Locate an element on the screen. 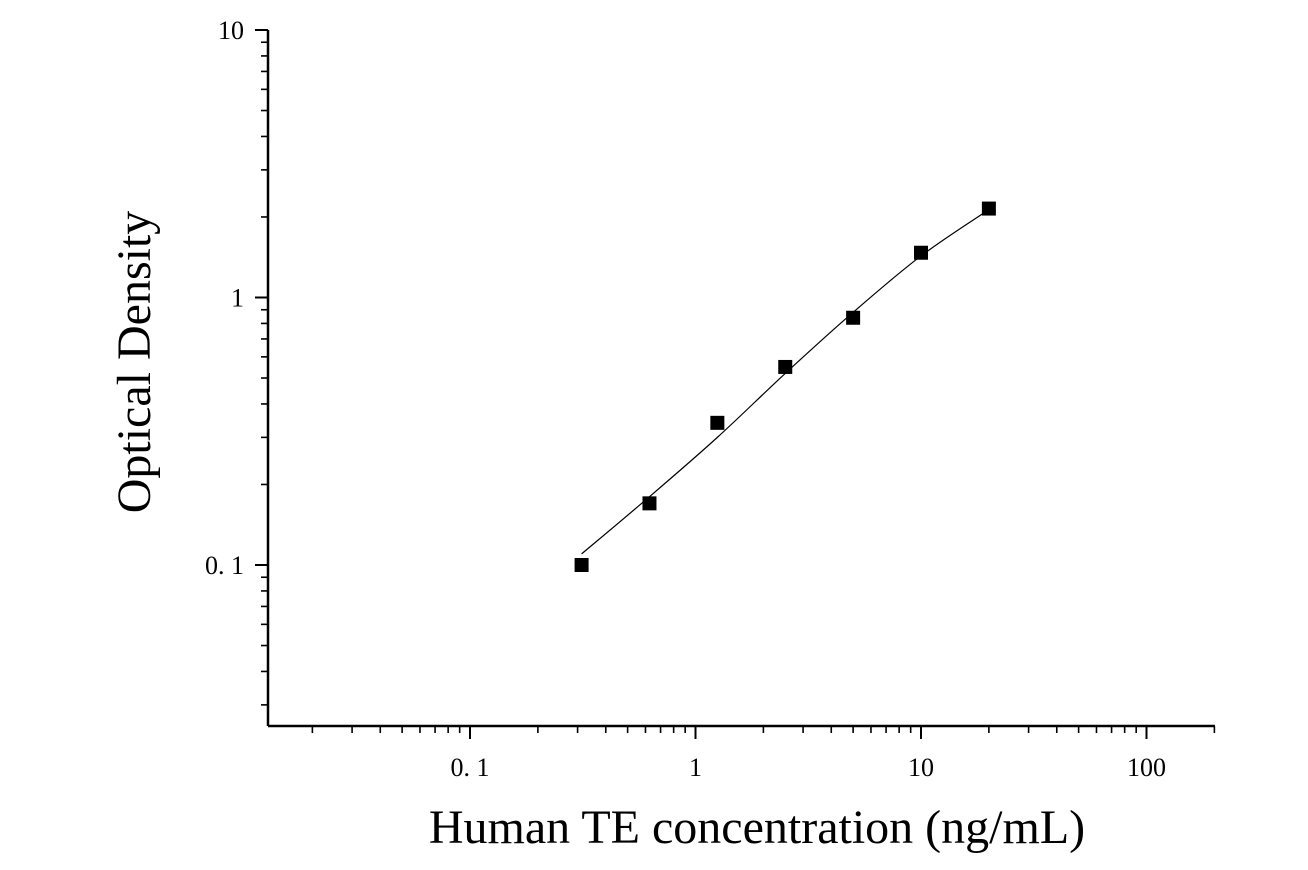  x-tick-label: 0. 1 is located at coordinates (470, 767).